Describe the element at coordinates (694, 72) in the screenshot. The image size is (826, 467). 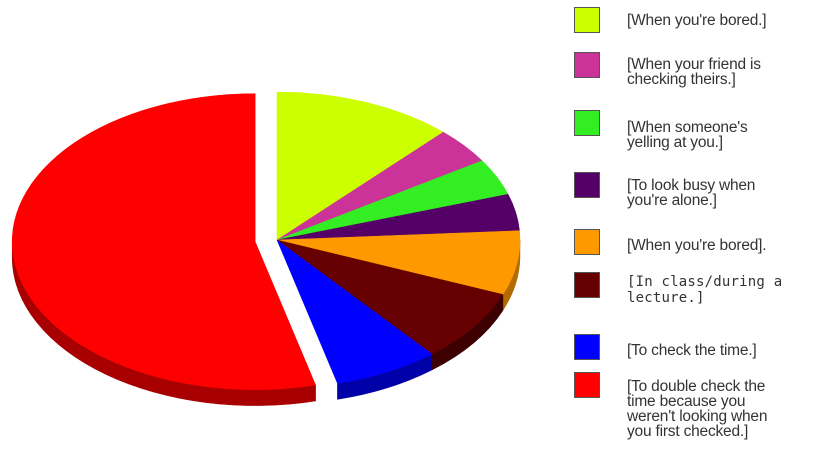
I see `legend-label: [When your friend is checking theirs.]` at that location.